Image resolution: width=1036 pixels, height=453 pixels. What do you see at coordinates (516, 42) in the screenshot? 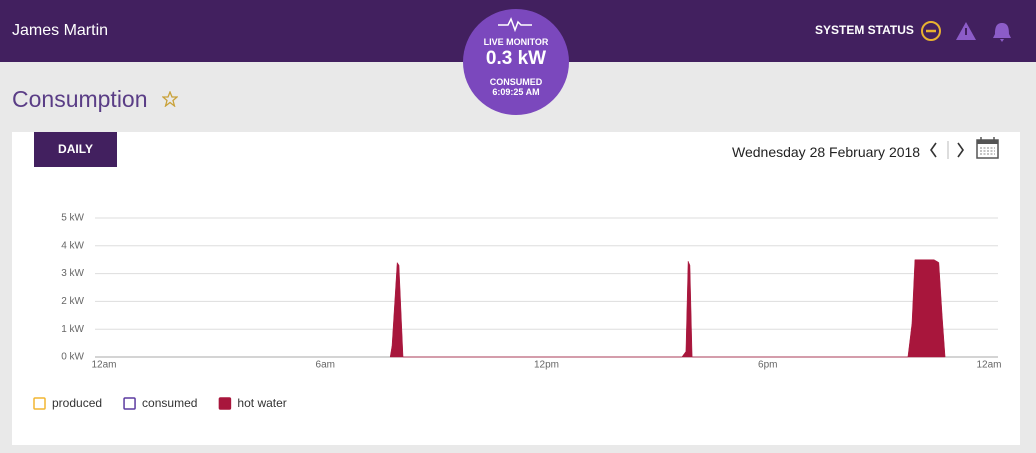
I see `live-monitor-label: LIVE MONITOR` at bounding box center [516, 42].